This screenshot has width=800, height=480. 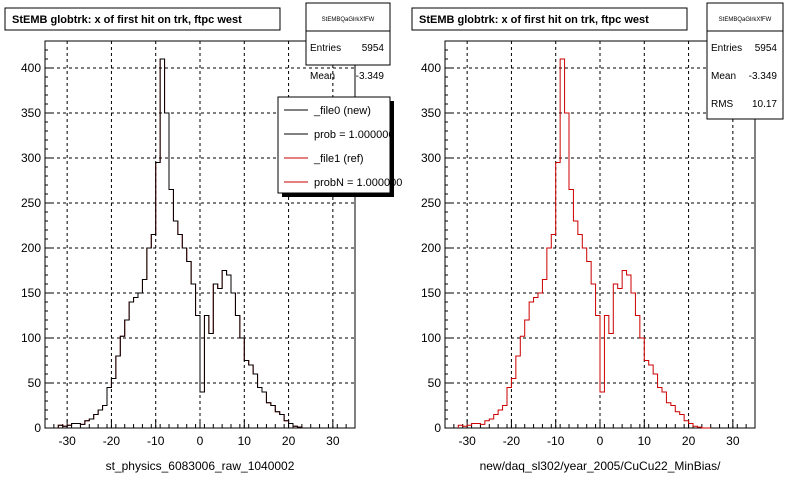 What do you see at coordinates (764, 104) in the screenshot?
I see `stats-value-rms: 10.17` at bounding box center [764, 104].